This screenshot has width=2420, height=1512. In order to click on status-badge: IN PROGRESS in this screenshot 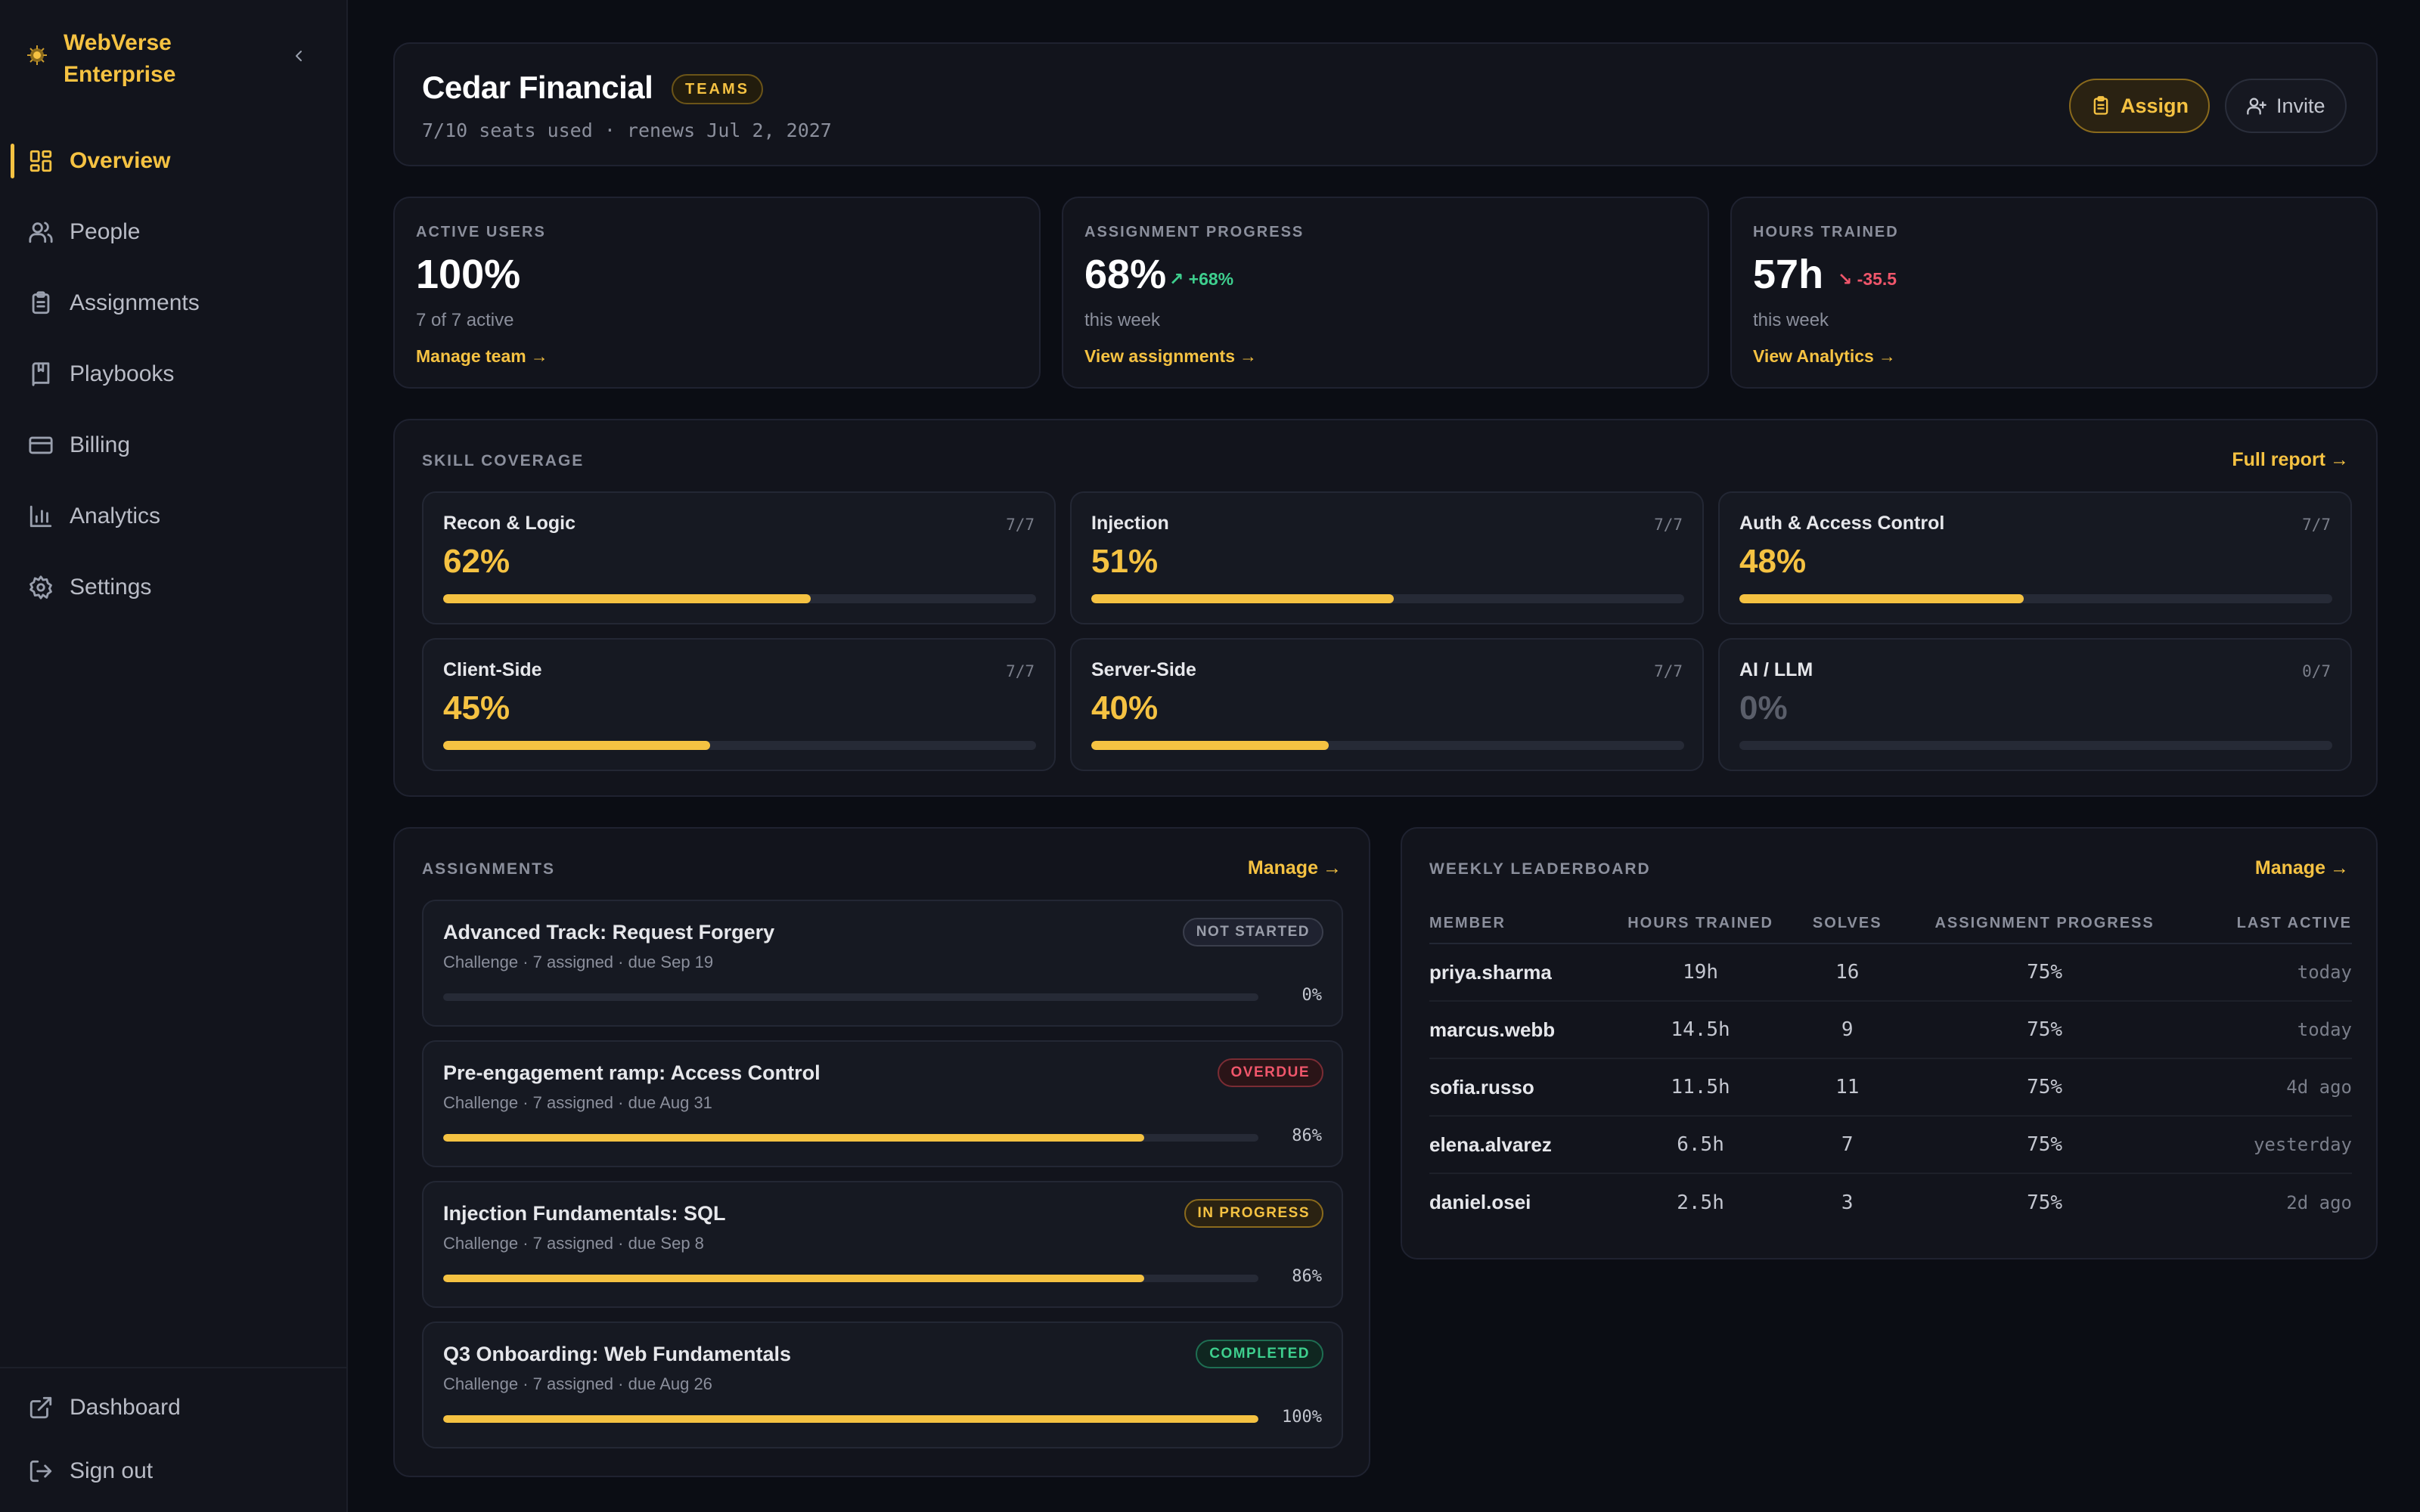, I will do `click(1253, 1213)`.